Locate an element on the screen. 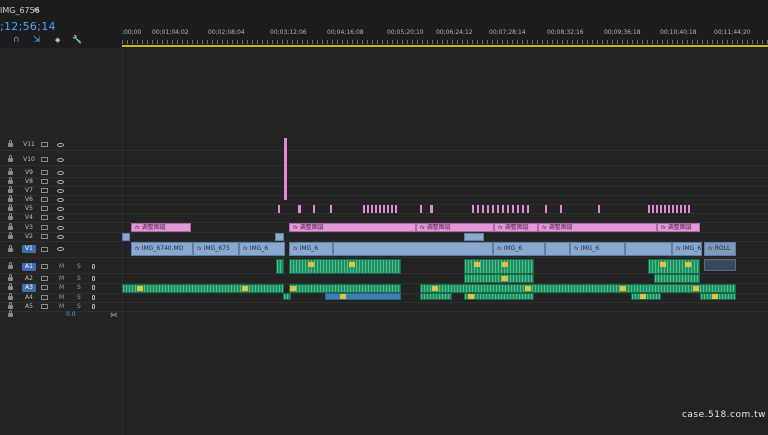 This screenshot has width=768, height=435. track-name: V1 is located at coordinates (29, 249).